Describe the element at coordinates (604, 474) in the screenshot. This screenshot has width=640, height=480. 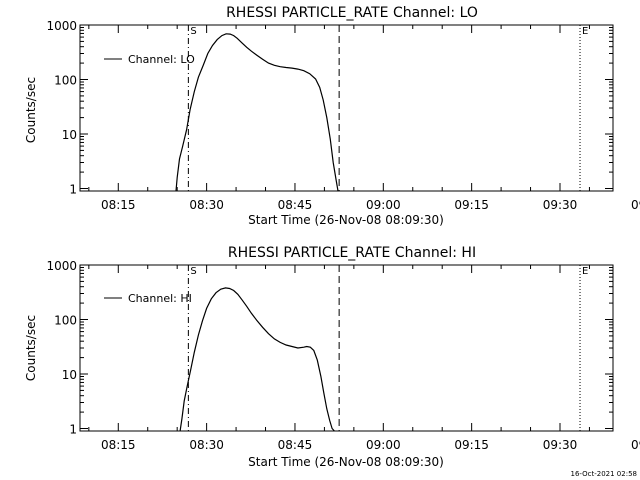
I see `timestamp: 16-Oct-2021 02:58` at that location.